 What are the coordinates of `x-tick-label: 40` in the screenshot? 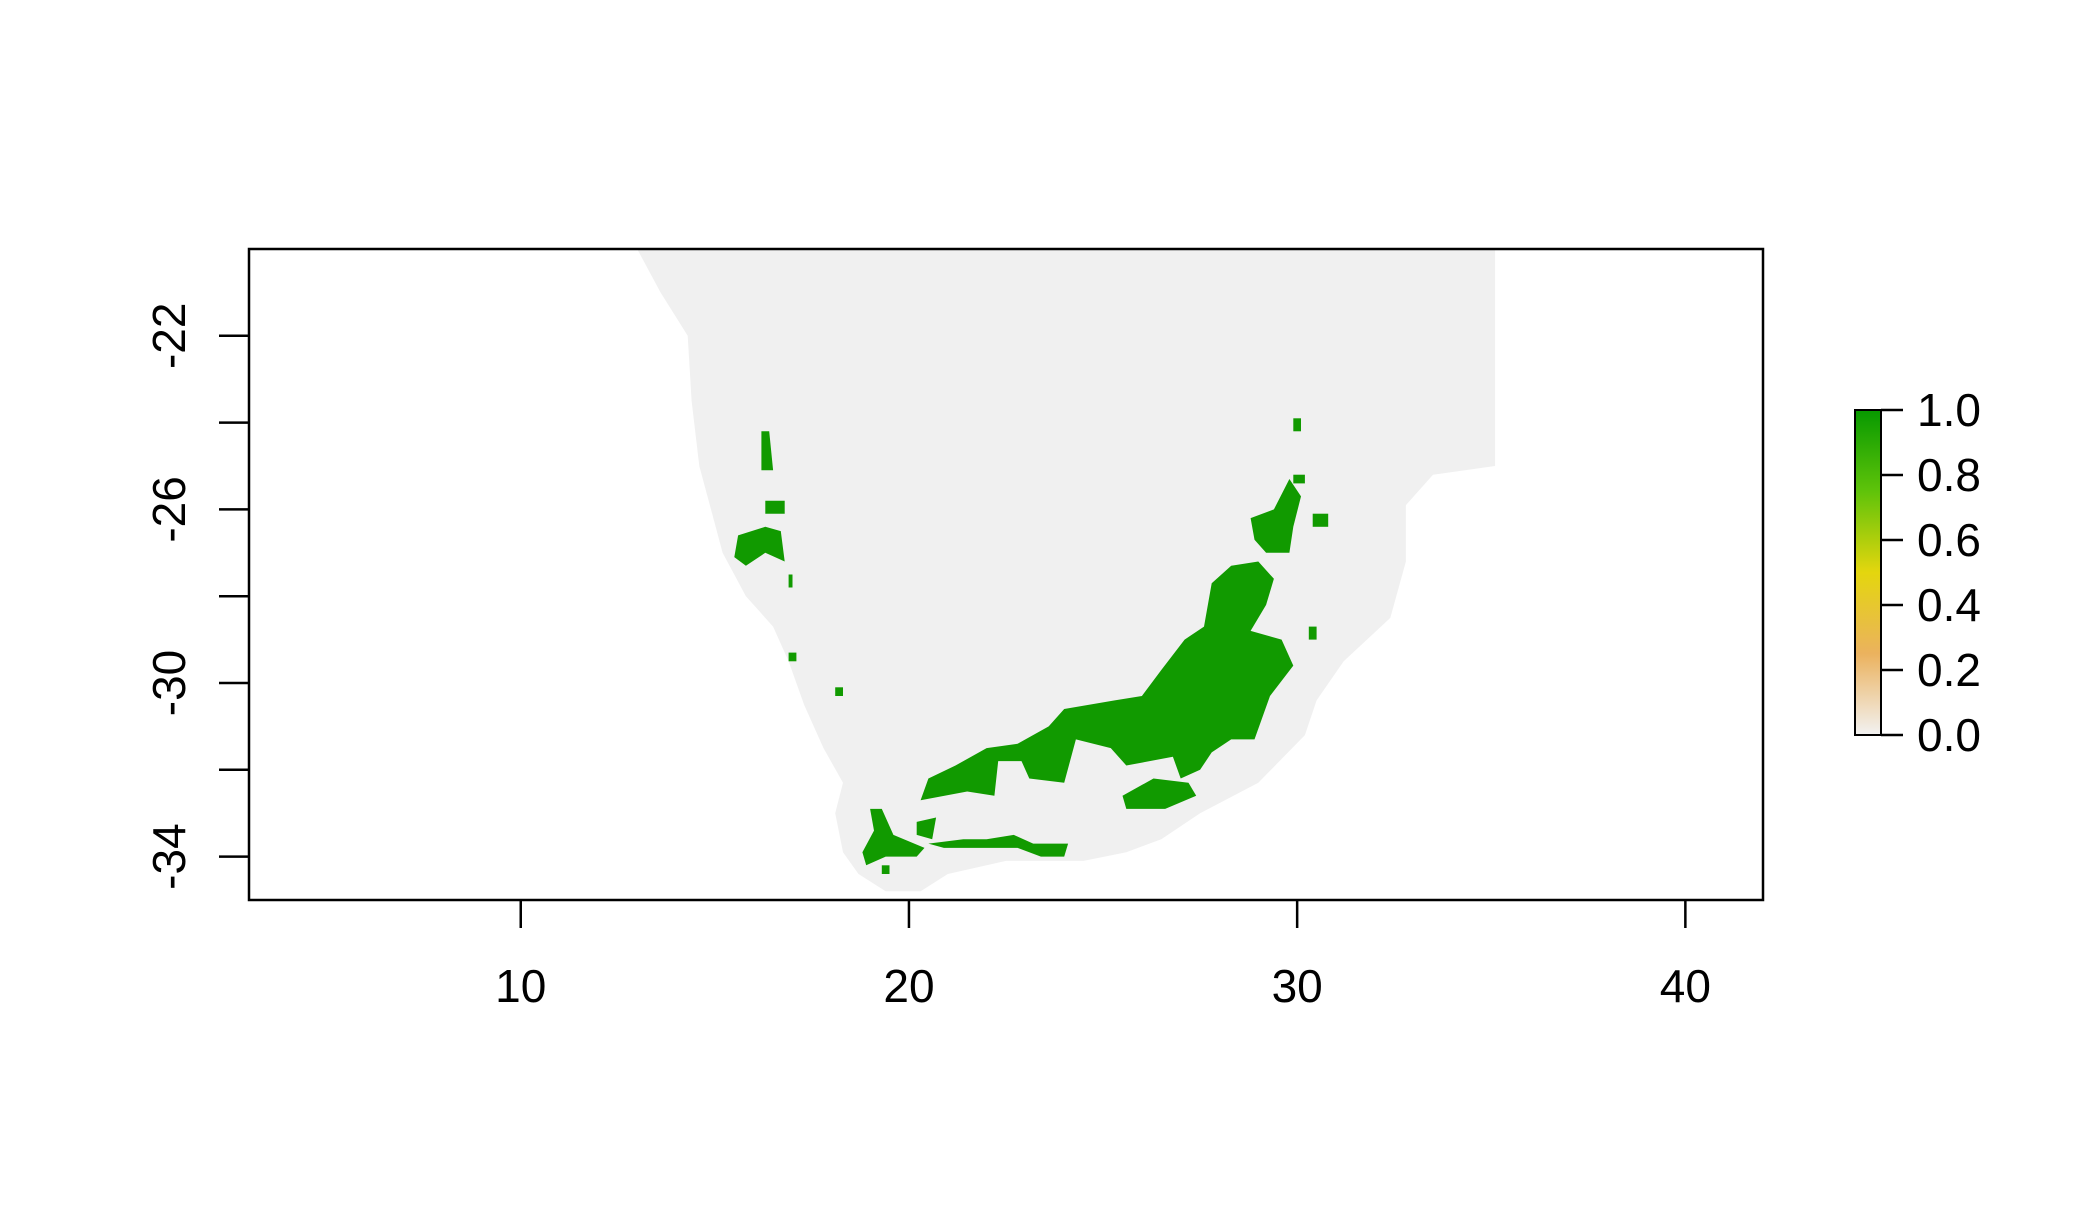 It's located at (1685, 986).